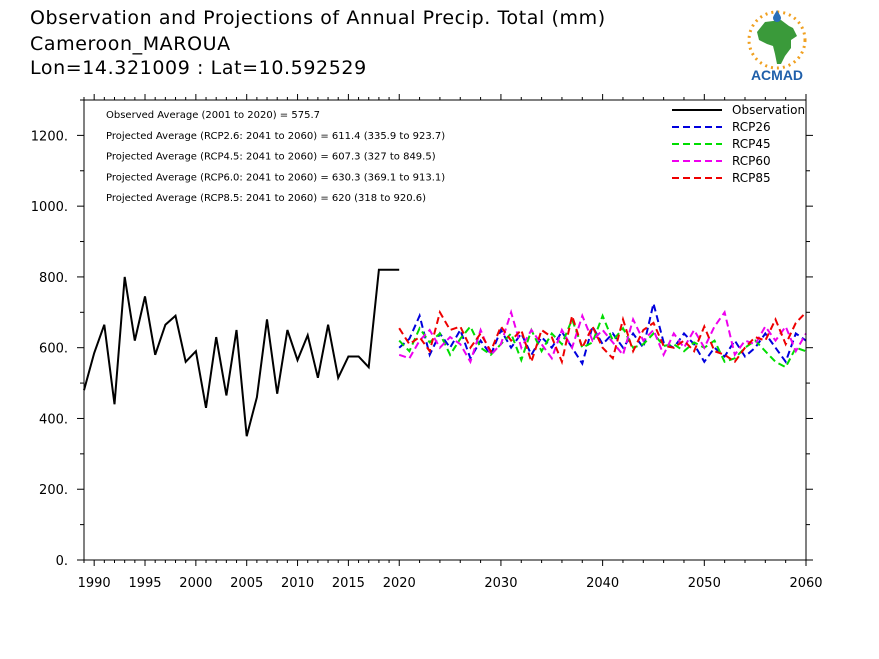 The image size is (879, 659). What do you see at coordinates (53, 490) in the screenshot?
I see `y-tick-label: 200.` at bounding box center [53, 490].